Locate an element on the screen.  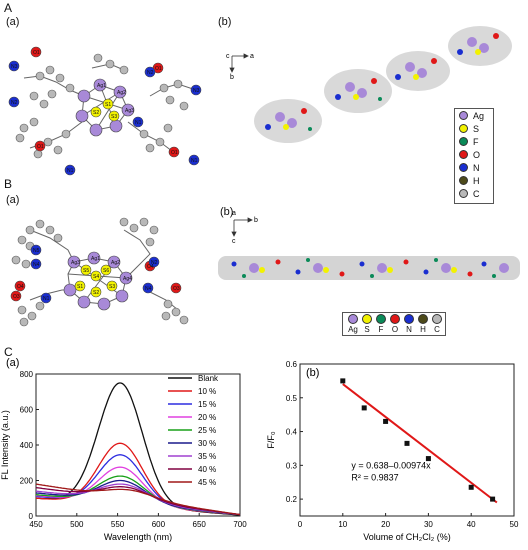
panel-a-sub-b: (b) is located at coordinates (225, 22).